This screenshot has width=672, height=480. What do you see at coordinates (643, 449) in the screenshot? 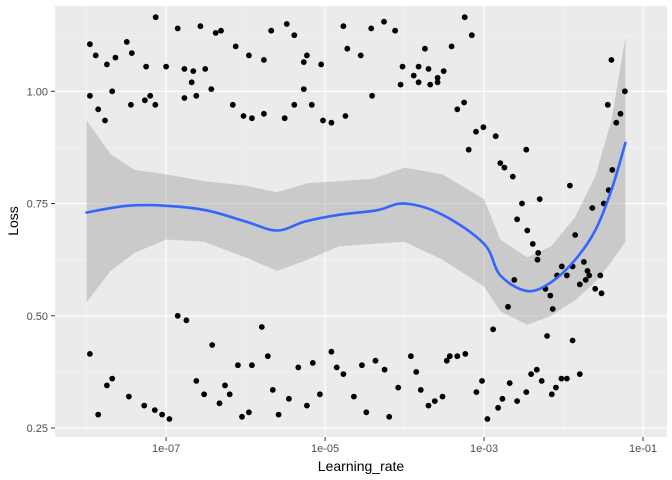
I see `x-tick-label: 1e-01` at bounding box center [643, 449].